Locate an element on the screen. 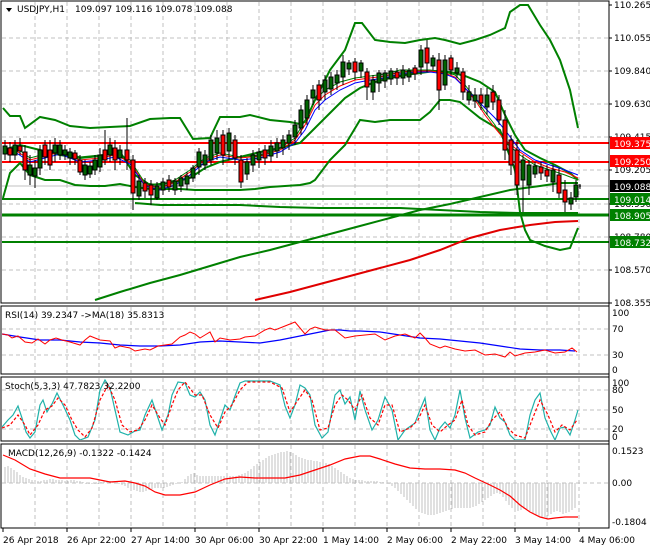  macd-label: MACD(12,26,9) -0.1322 -0.1424 is located at coordinates (80, 454).